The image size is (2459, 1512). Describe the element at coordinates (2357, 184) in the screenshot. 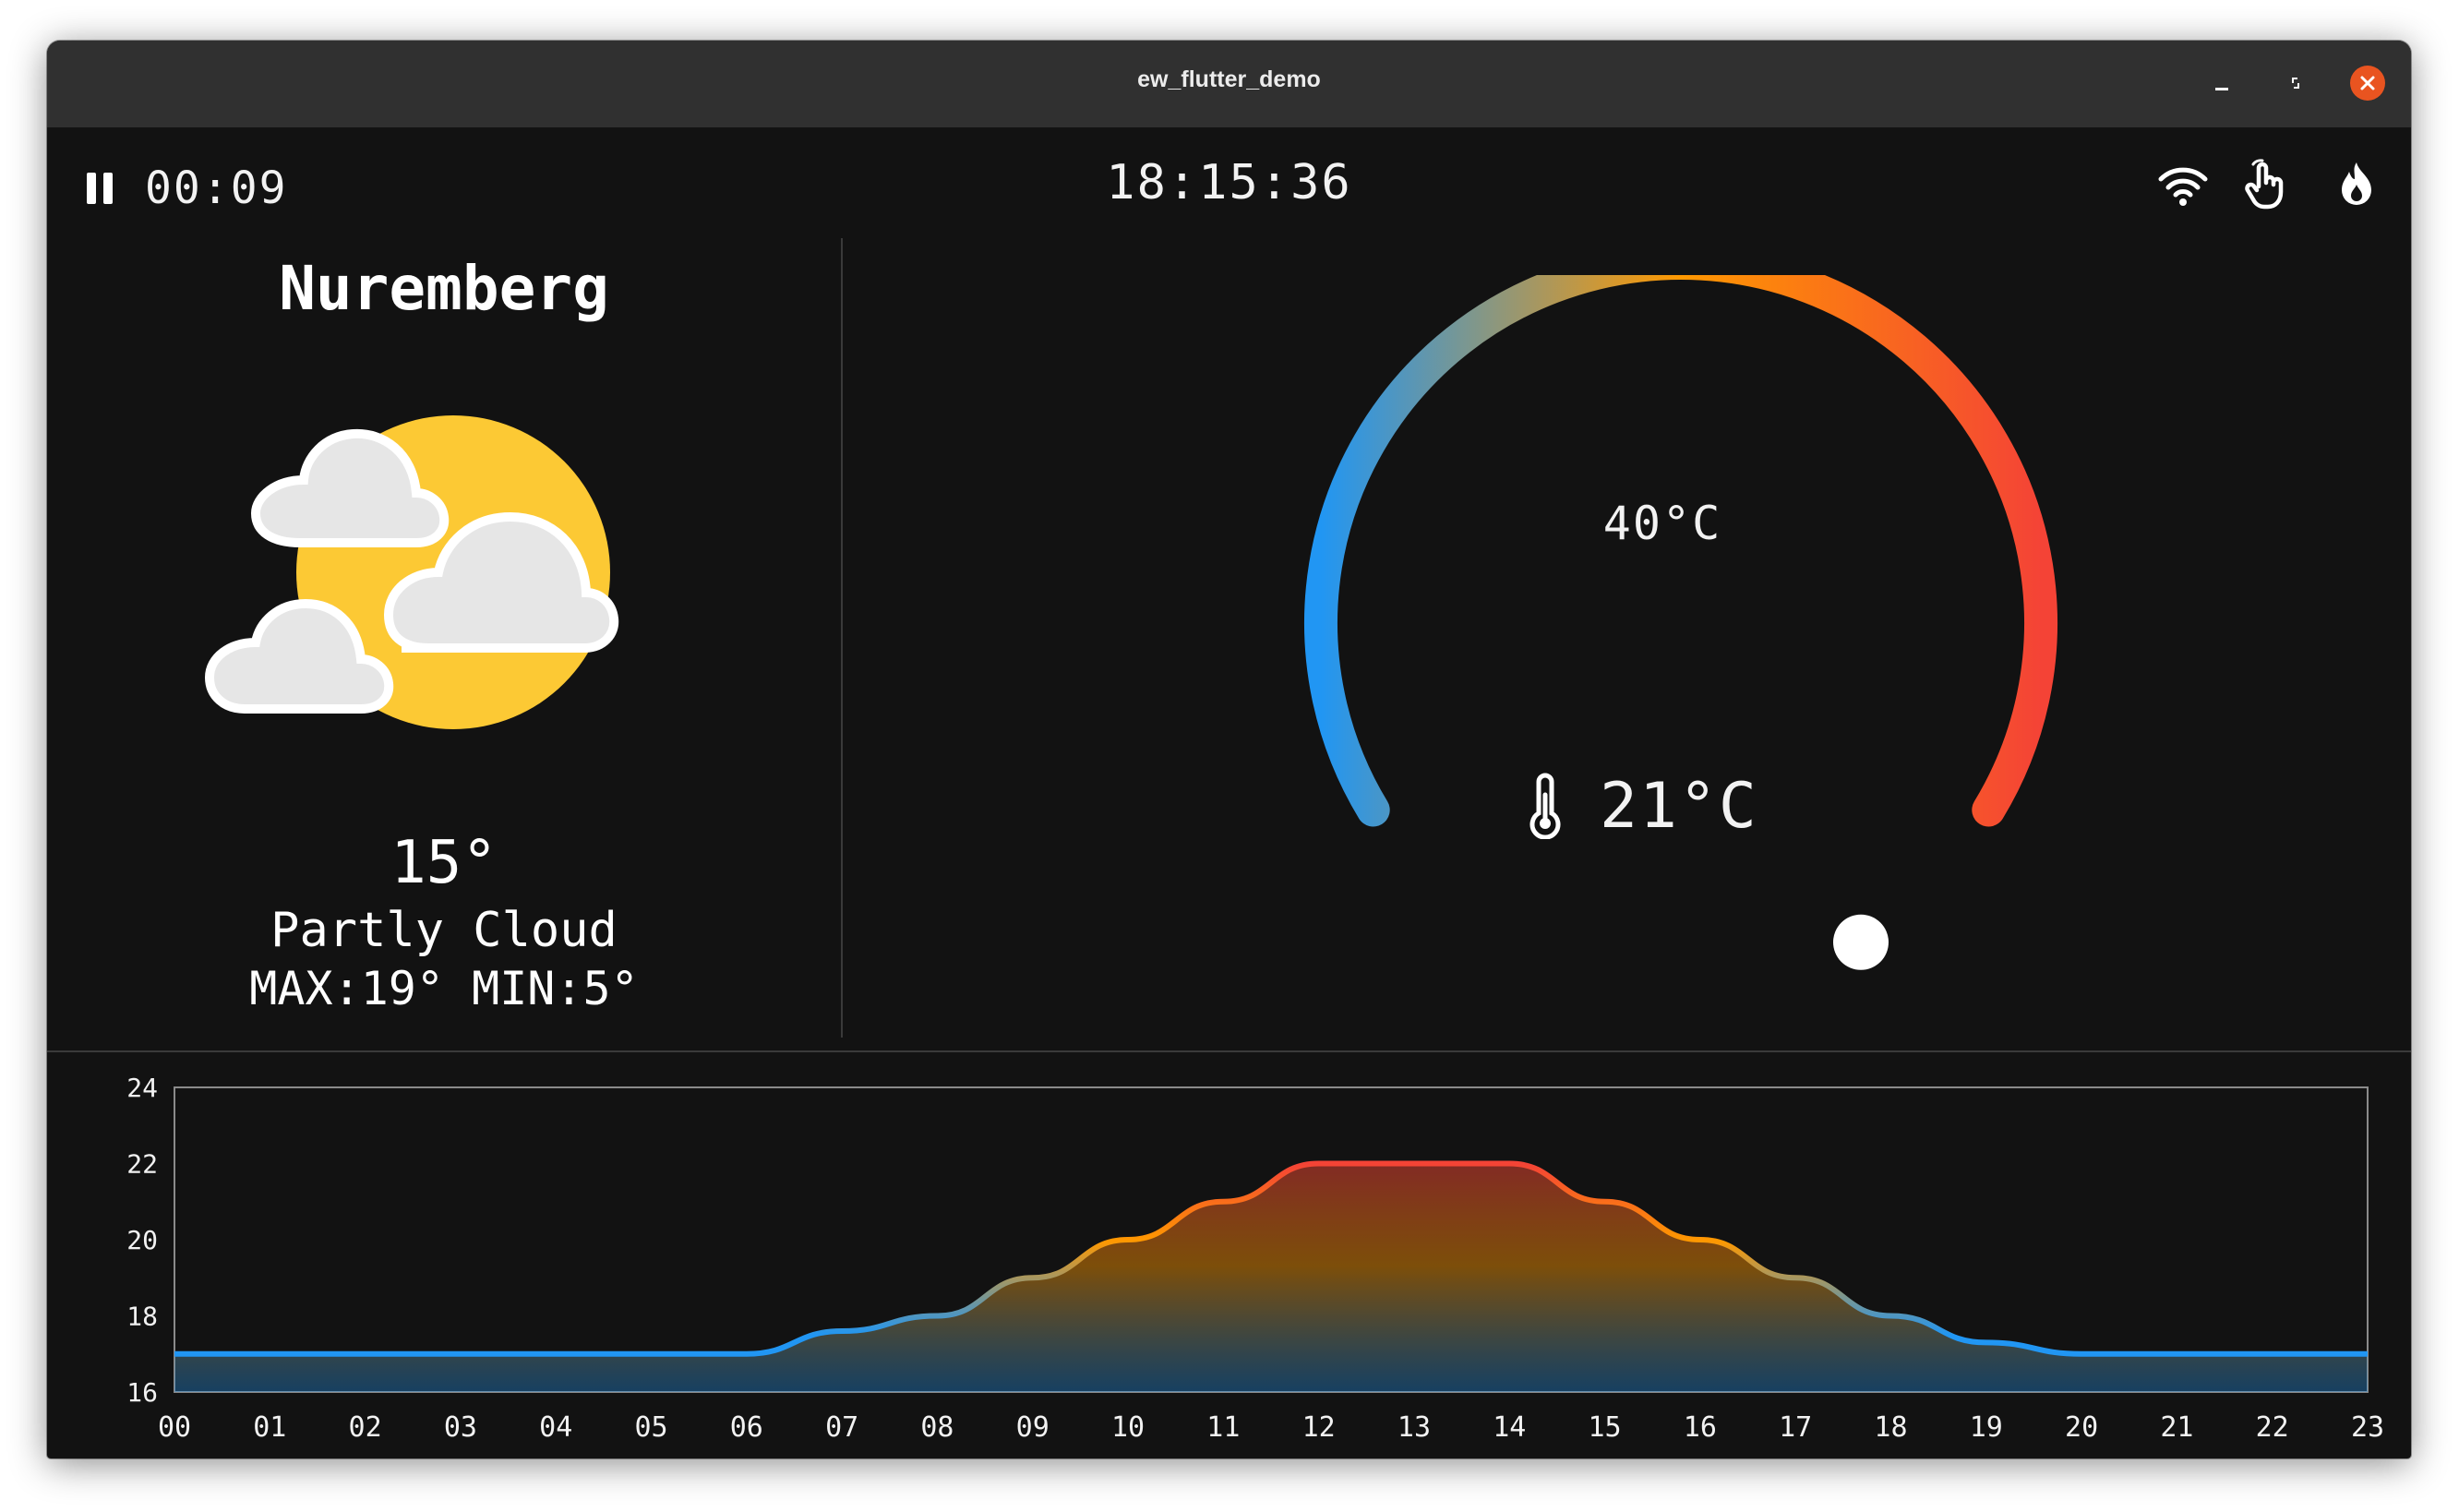

I see `flame-icon` at that location.